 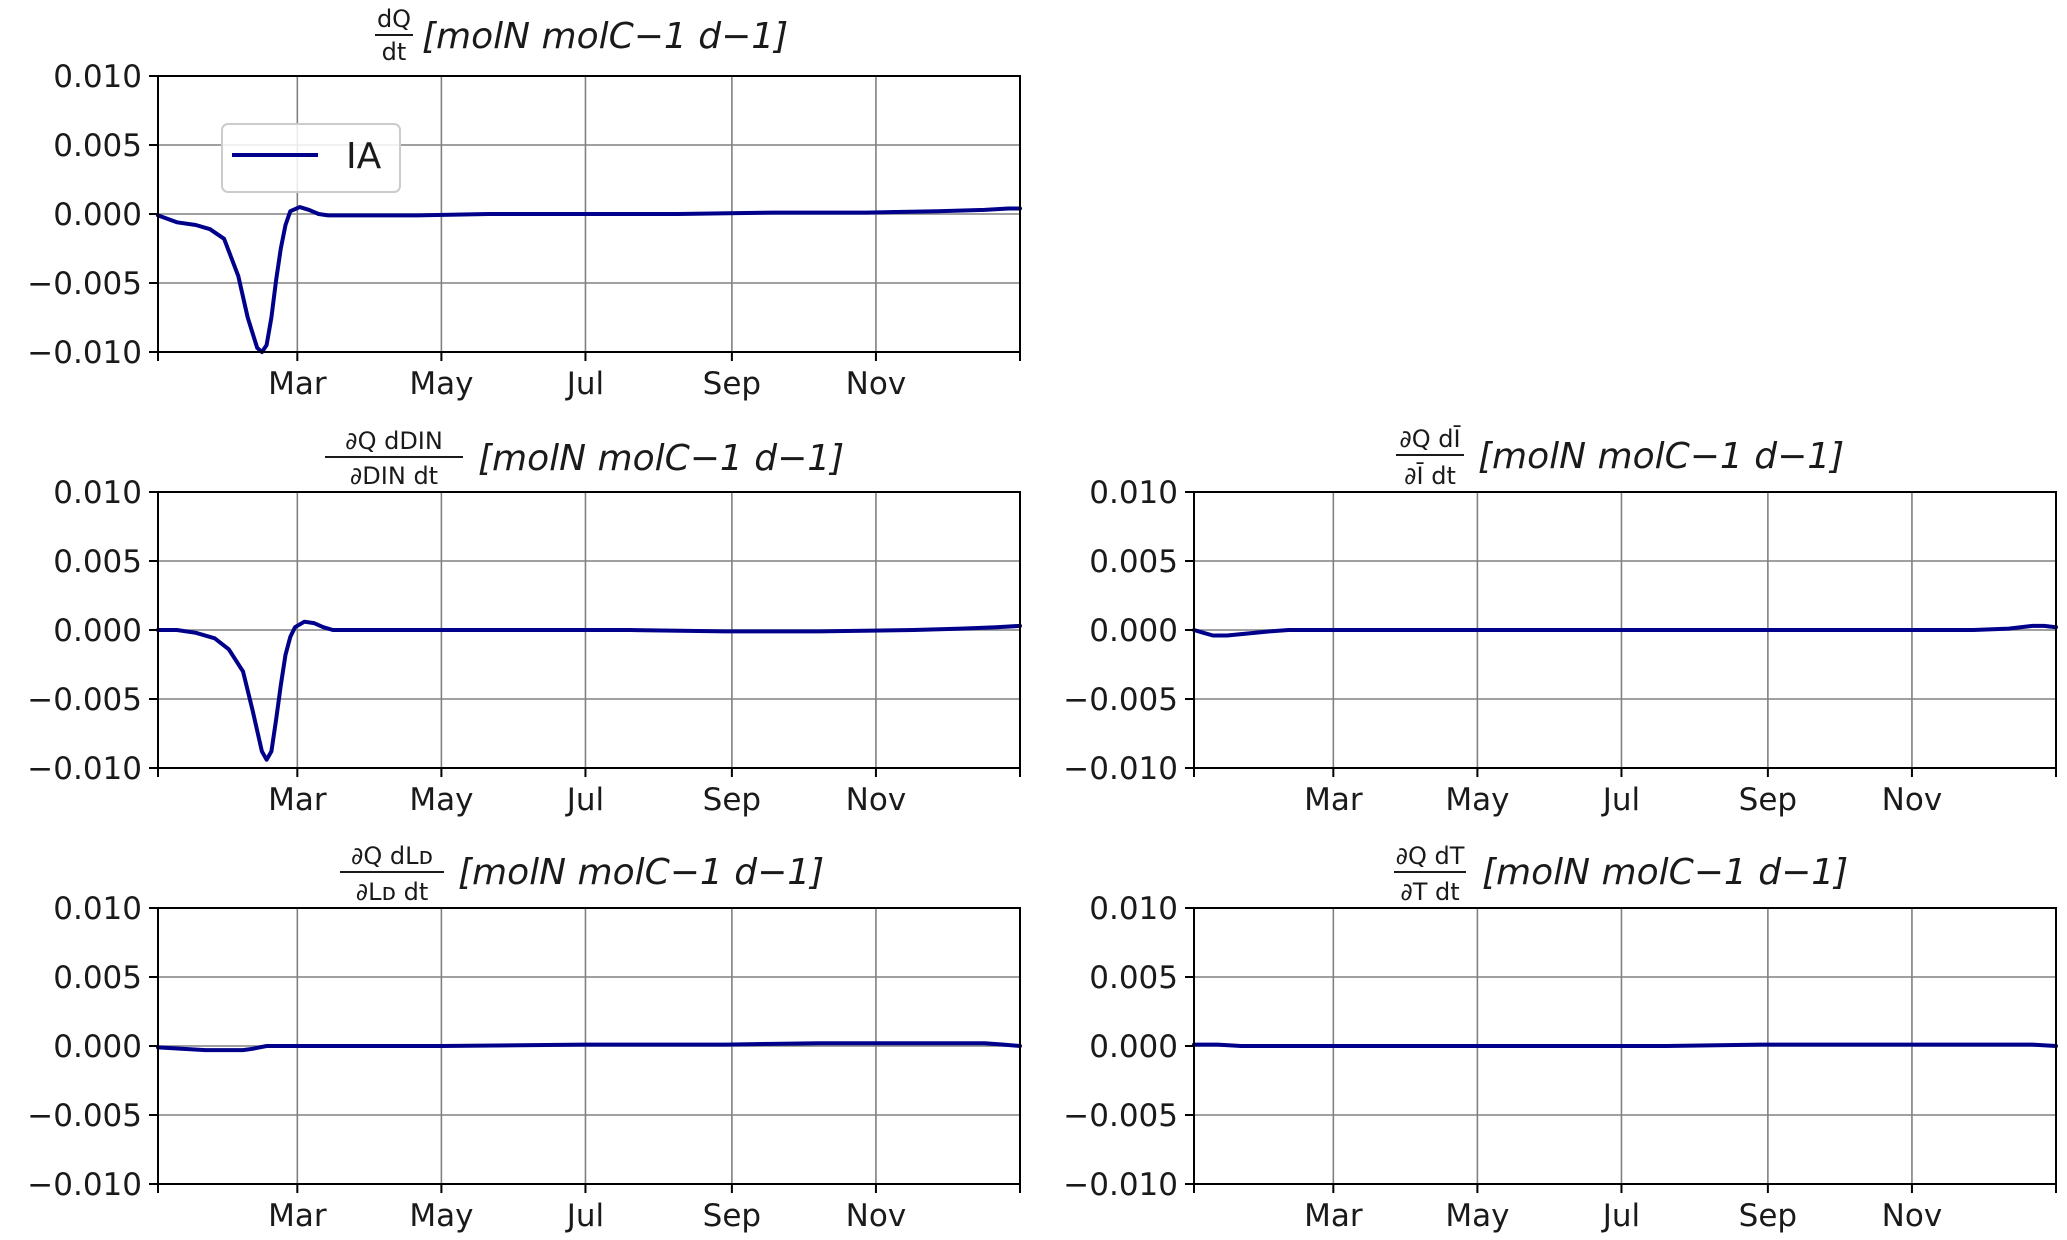 What do you see at coordinates (1430, 856) in the screenshot?
I see `title-numerator: ∂Q dT` at bounding box center [1430, 856].